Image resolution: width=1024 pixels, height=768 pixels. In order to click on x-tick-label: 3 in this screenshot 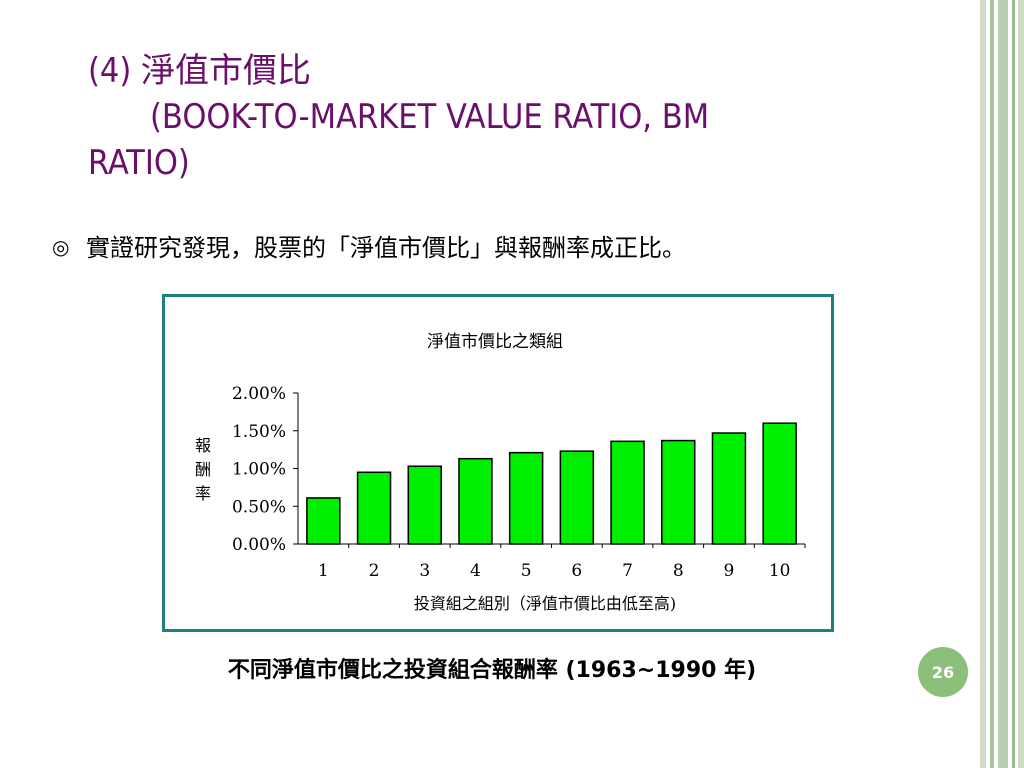, I will do `click(424, 571)`.